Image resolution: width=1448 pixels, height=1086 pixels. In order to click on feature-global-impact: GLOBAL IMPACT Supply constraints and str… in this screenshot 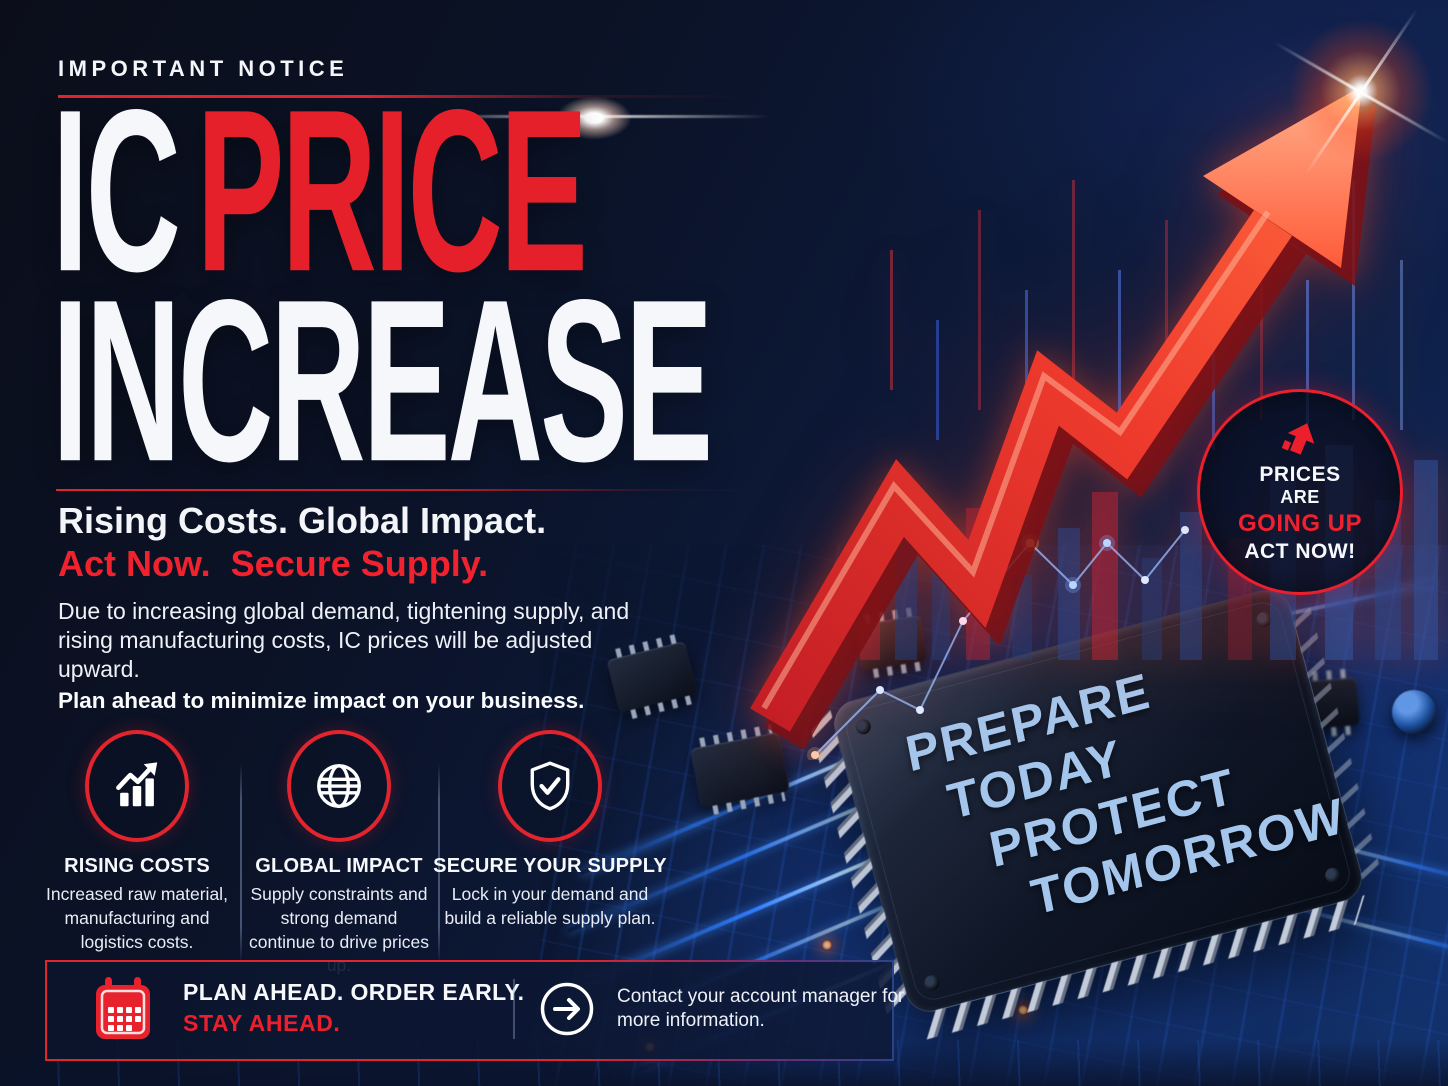, I will do `click(339, 854)`.